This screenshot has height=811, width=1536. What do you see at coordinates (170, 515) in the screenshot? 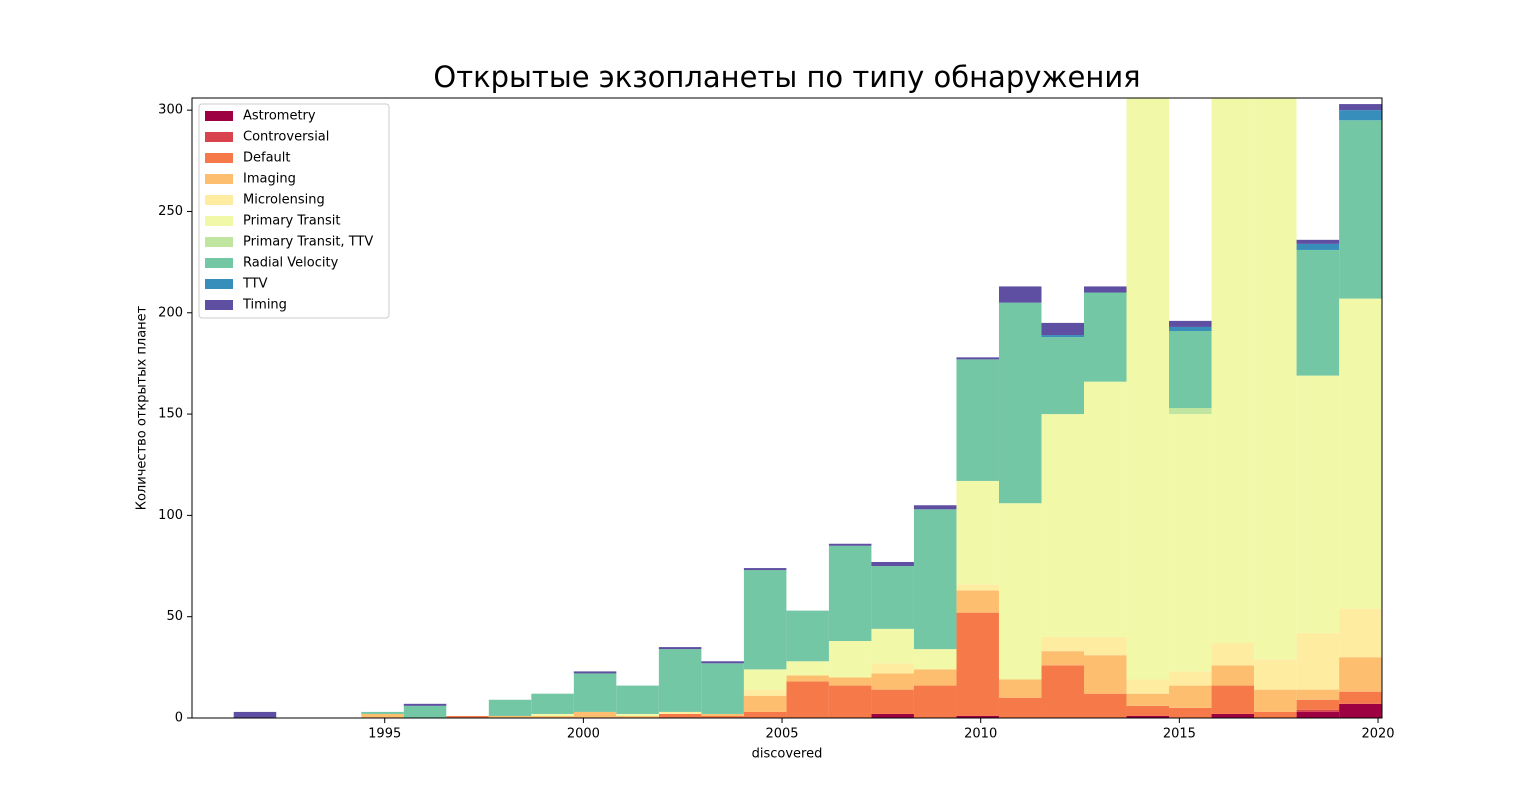
I see `y-tick-label: 100` at bounding box center [170, 515].